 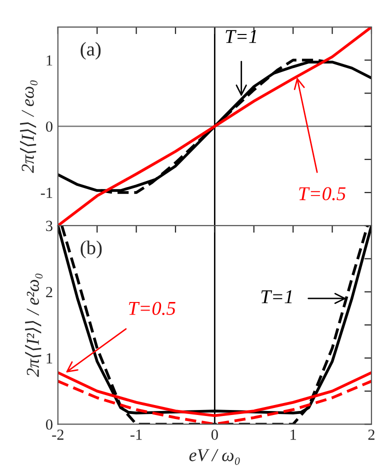 I want to click on x-tick-label: 2, so click(x=371, y=435).